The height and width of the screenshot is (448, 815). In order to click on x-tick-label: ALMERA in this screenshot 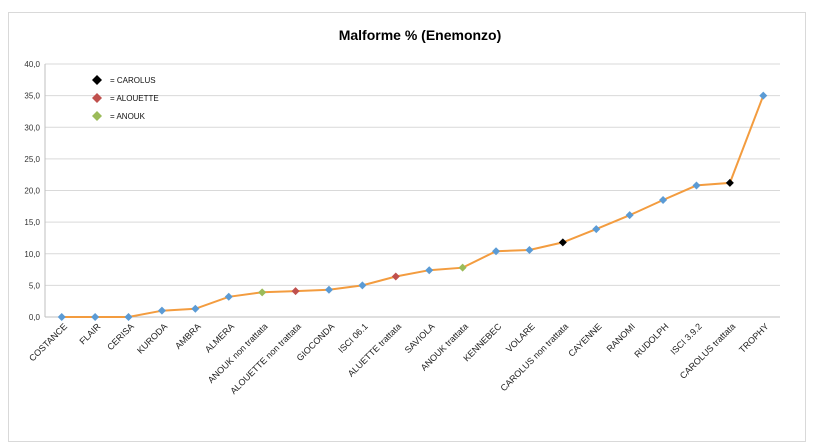, I will do `click(219, 337)`.